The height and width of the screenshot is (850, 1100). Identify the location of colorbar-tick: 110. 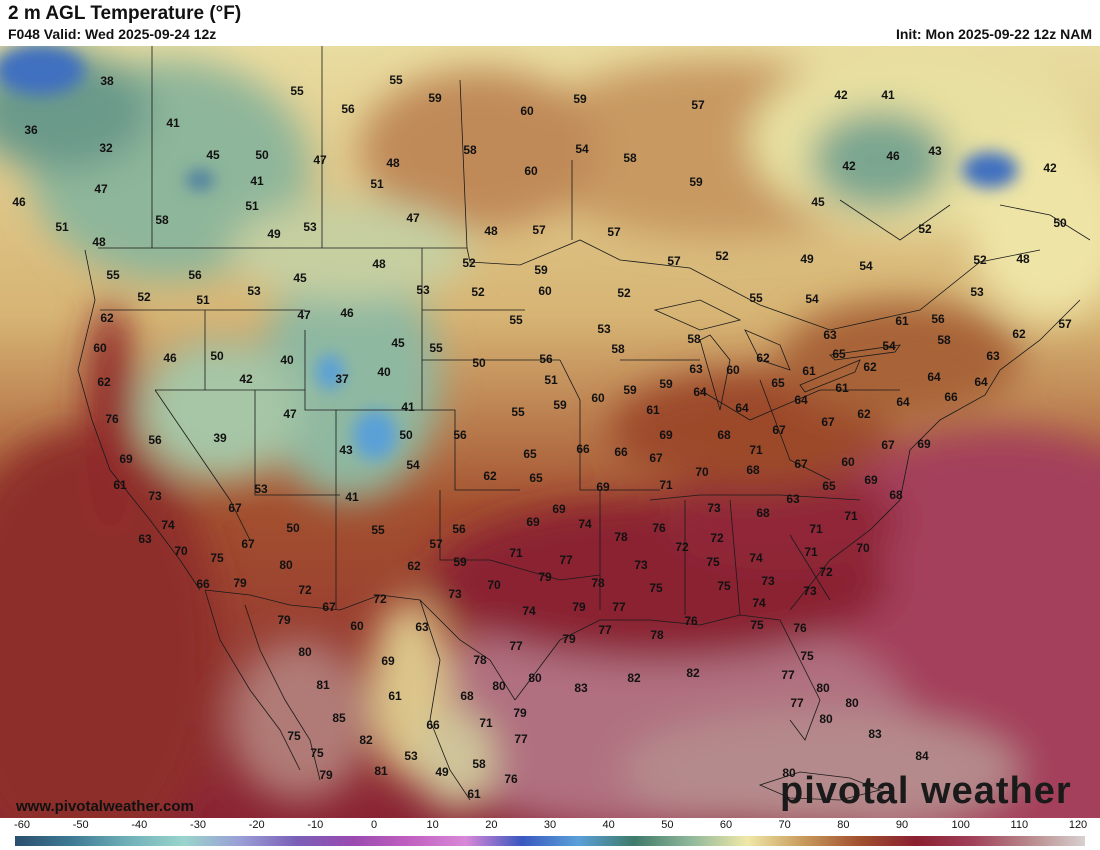
(1019, 825).